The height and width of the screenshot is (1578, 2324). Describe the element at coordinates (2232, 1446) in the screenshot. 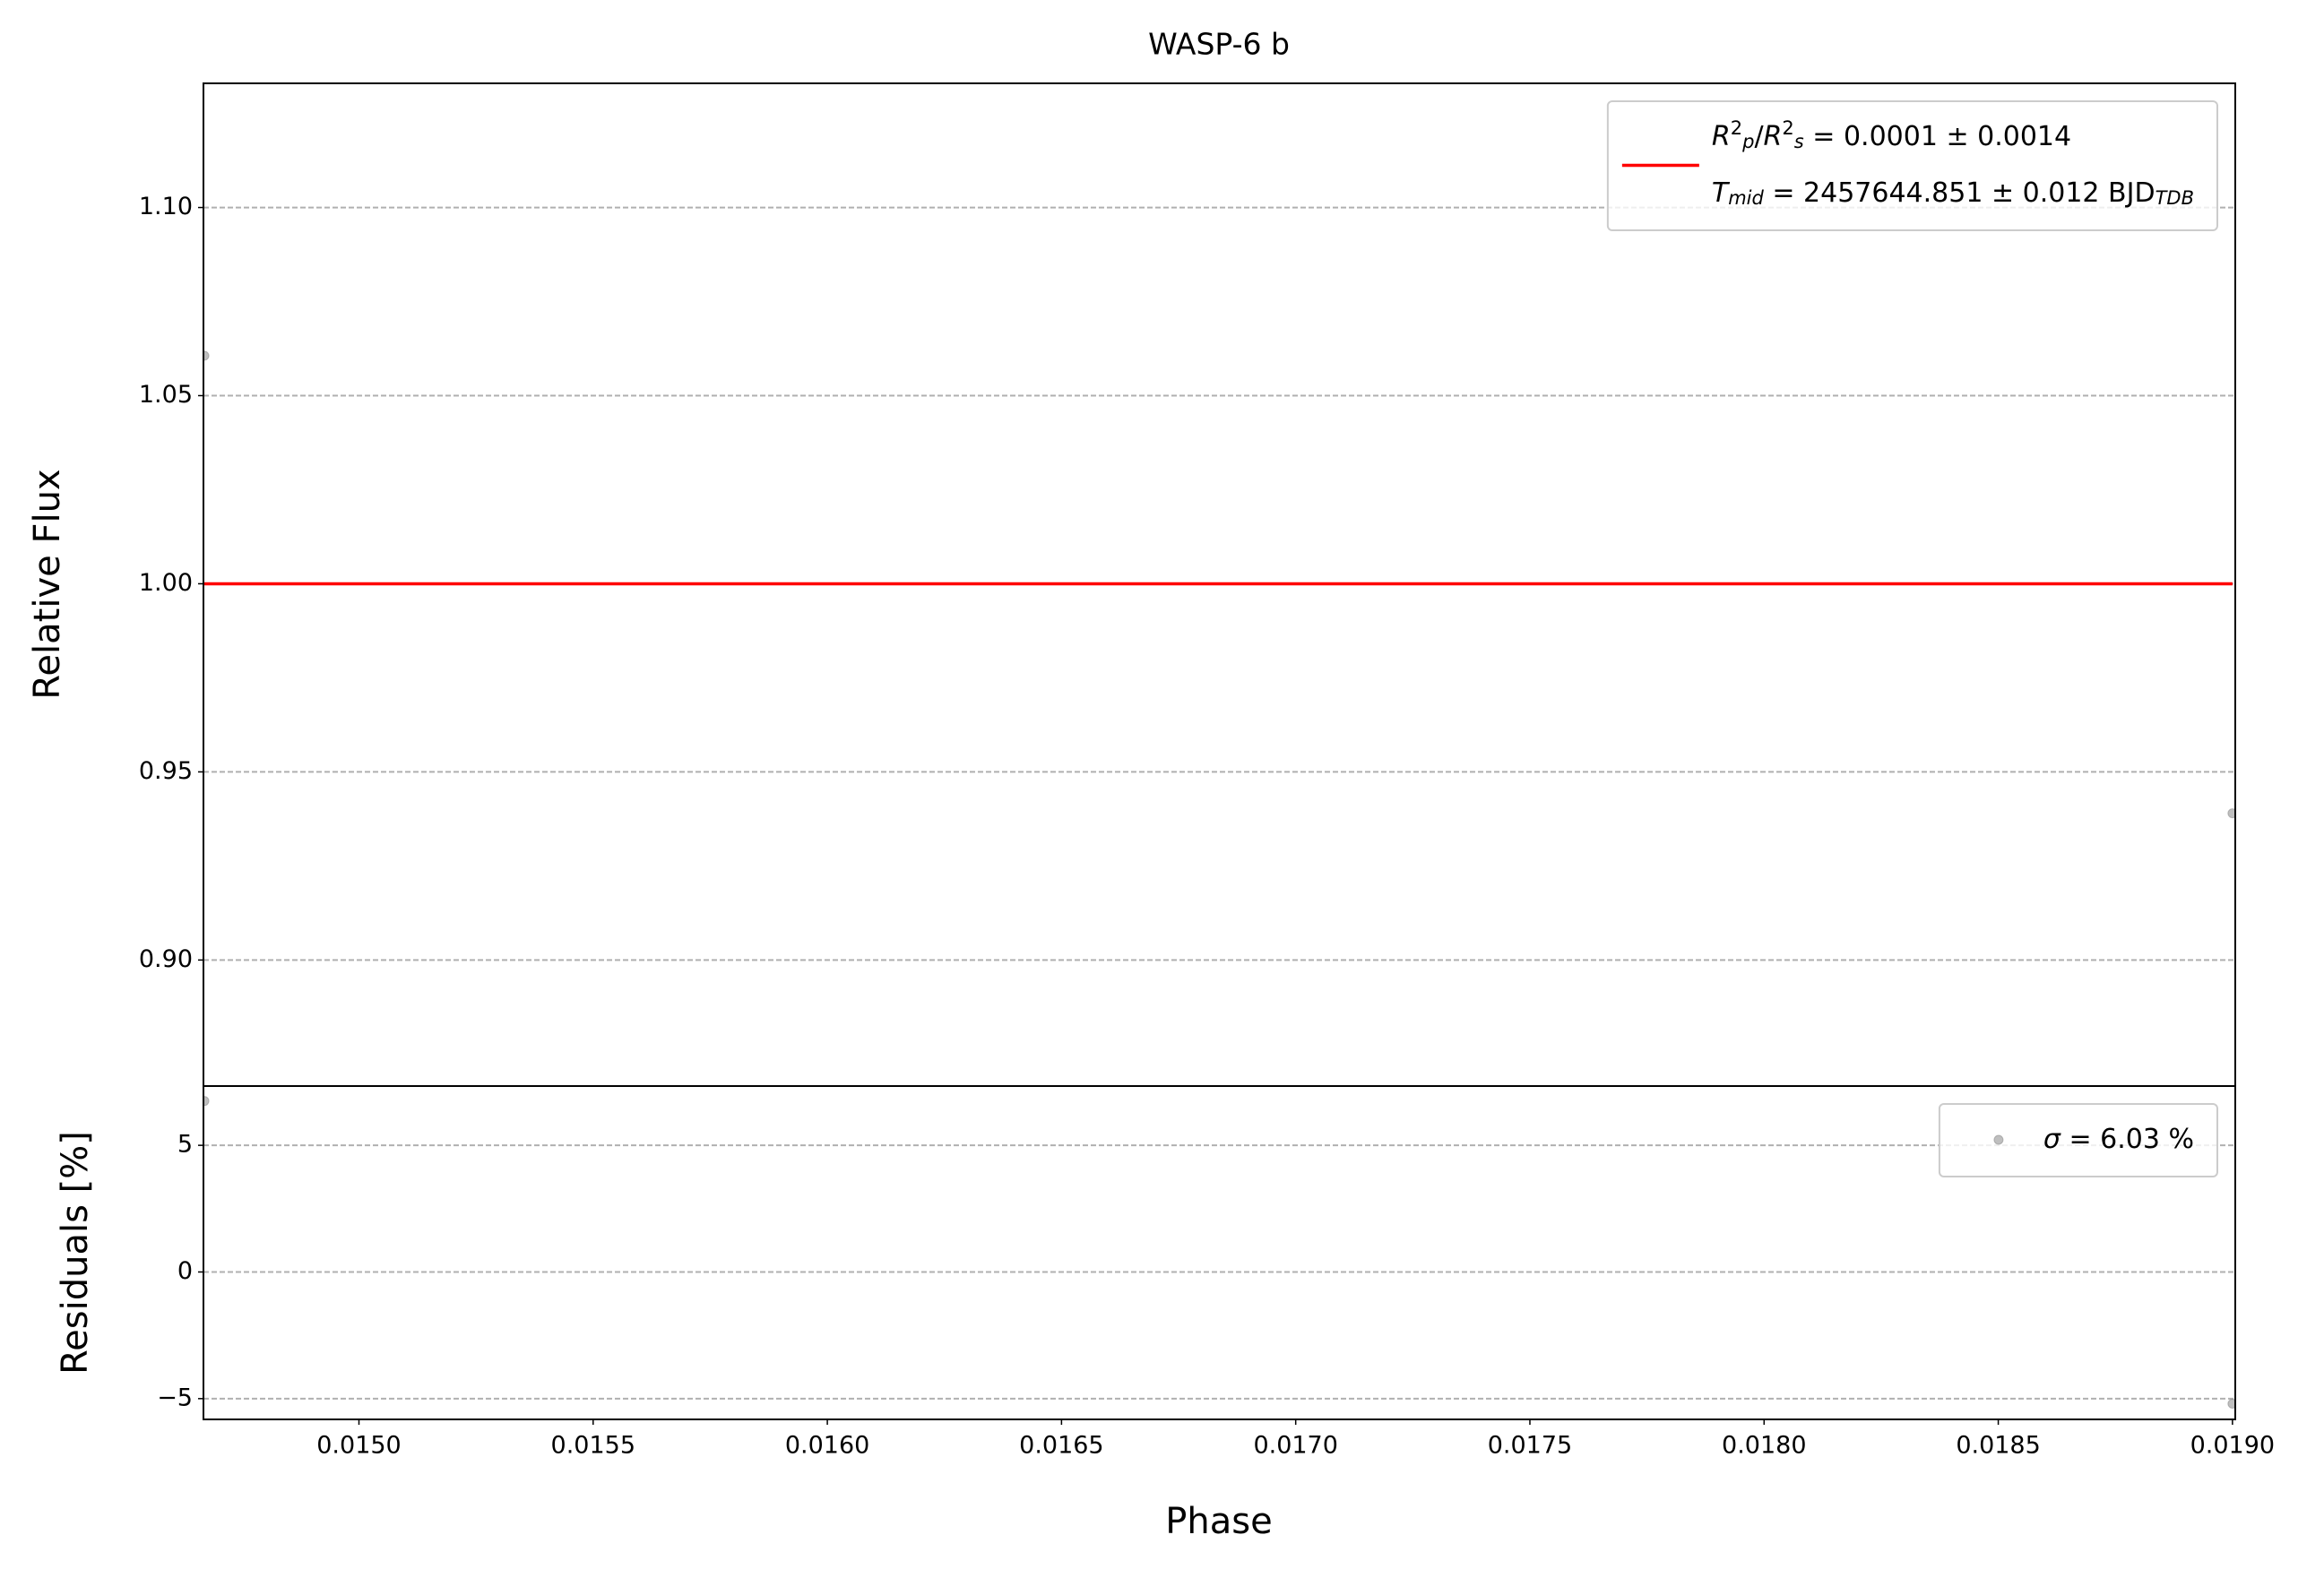

I see `x-tick-label: 0.0190` at that location.